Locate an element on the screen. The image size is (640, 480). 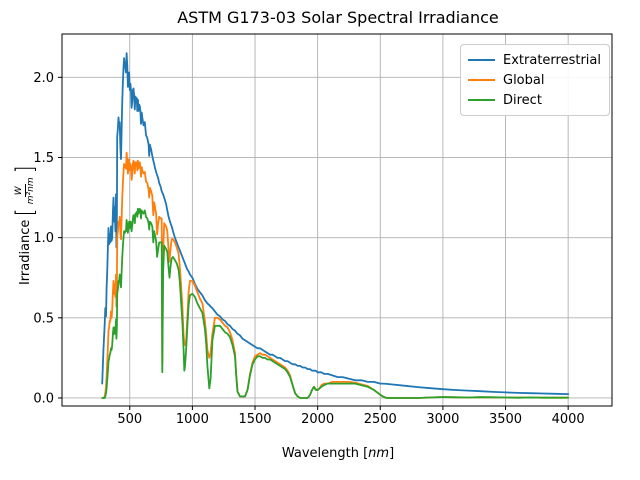
y-axis-label: Irradiance [ W m²nm ] is located at coordinates (25, 225).